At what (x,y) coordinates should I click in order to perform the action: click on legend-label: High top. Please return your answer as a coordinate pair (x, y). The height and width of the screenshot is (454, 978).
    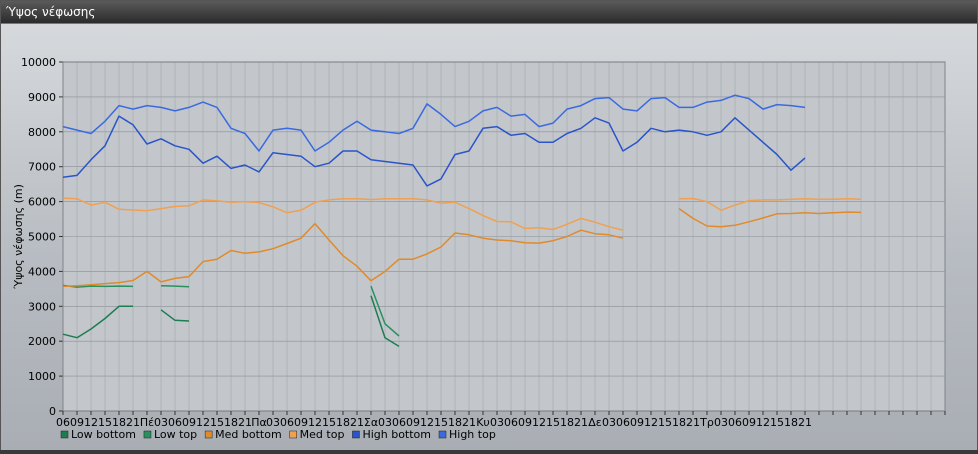
    Looking at the image, I should click on (472, 434).